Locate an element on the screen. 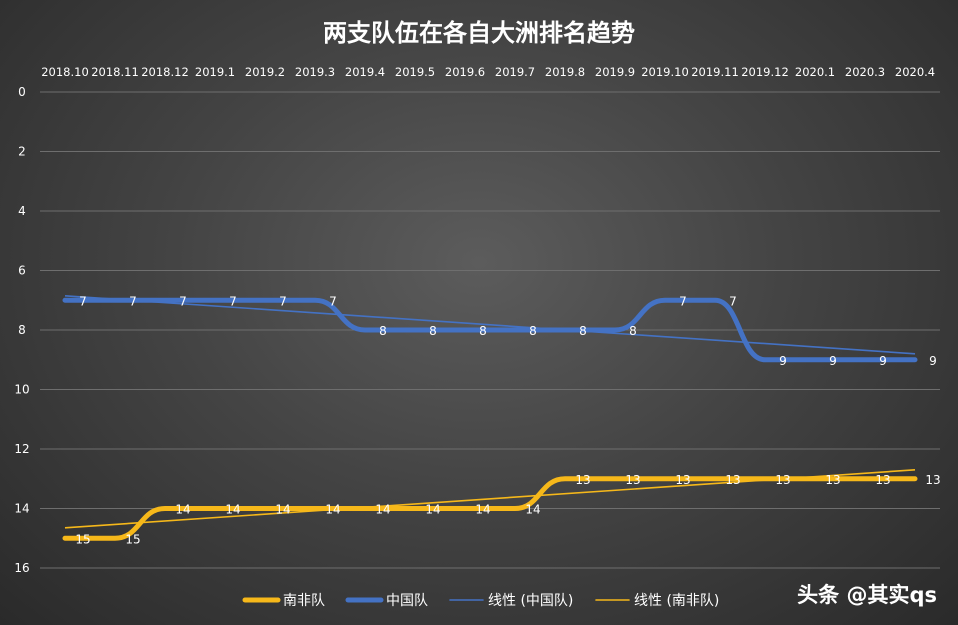  data-label-1-7: 8 is located at coordinates (433, 331).